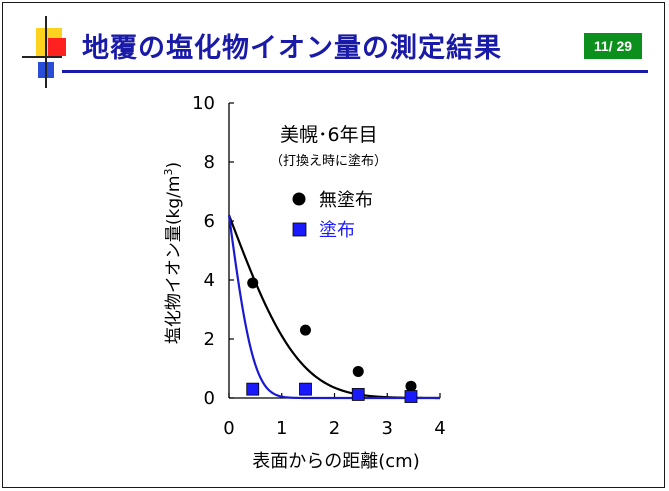  What do you see at coordinates (57, 47) in the screenshot?
I see `decor-red-square` at bounding box center [57, 47].